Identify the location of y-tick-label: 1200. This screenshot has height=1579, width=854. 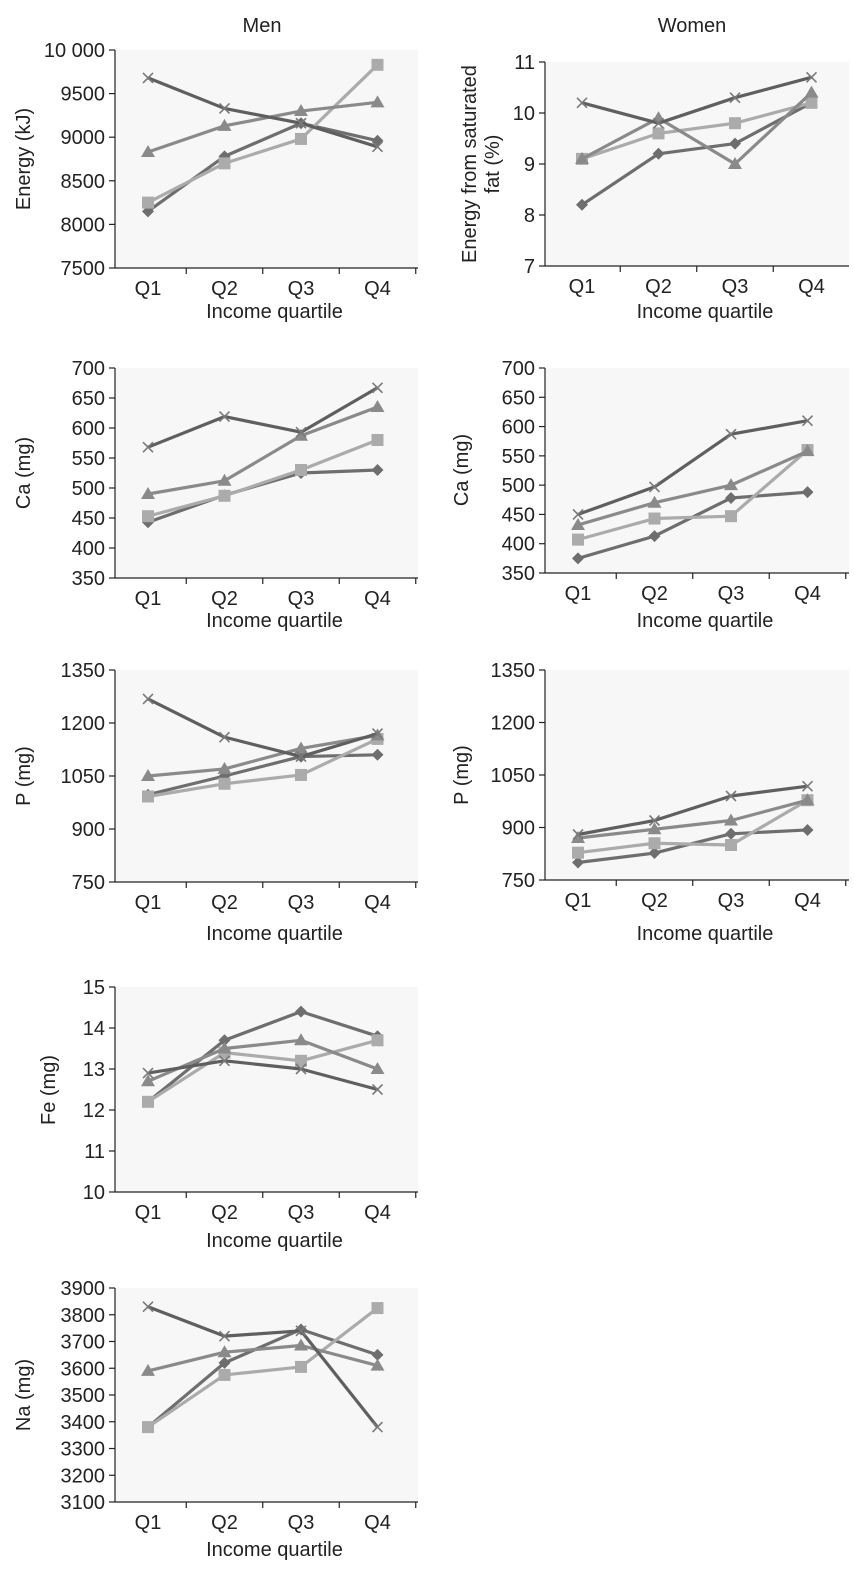
(513, 724).